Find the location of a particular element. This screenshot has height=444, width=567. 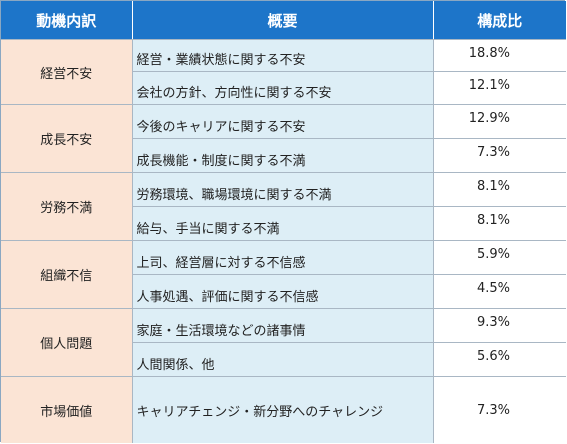

description-cell: 給与、手当に関する不満 is located at coordinates (283, 223).